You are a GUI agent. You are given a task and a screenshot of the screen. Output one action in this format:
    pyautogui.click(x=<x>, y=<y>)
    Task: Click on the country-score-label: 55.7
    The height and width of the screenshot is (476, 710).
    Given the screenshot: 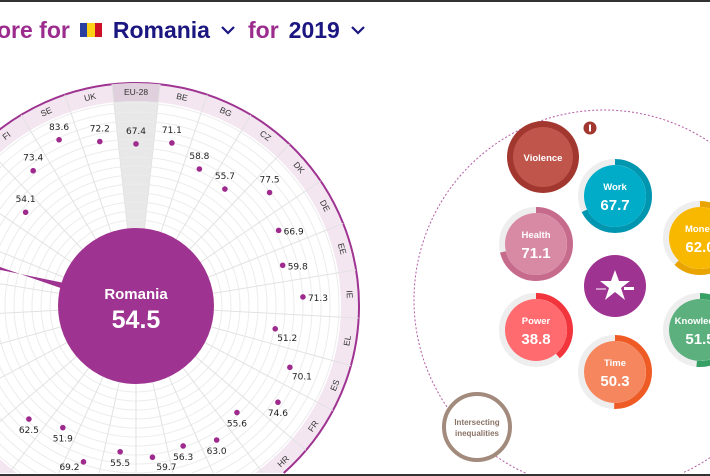 What is the action you would take?
    pyautogui.click(x=225, y=177)
    